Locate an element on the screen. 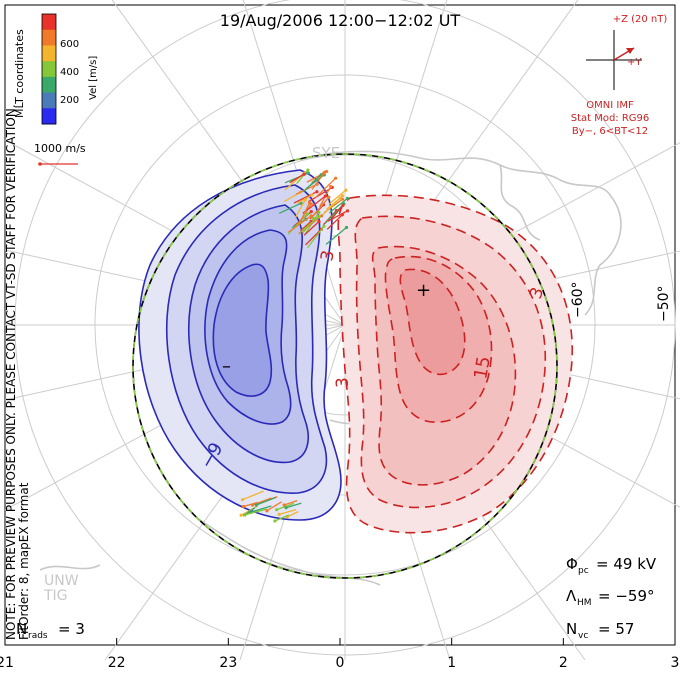  mlt-tick-label: 0 is located at coordinates (340, 663).